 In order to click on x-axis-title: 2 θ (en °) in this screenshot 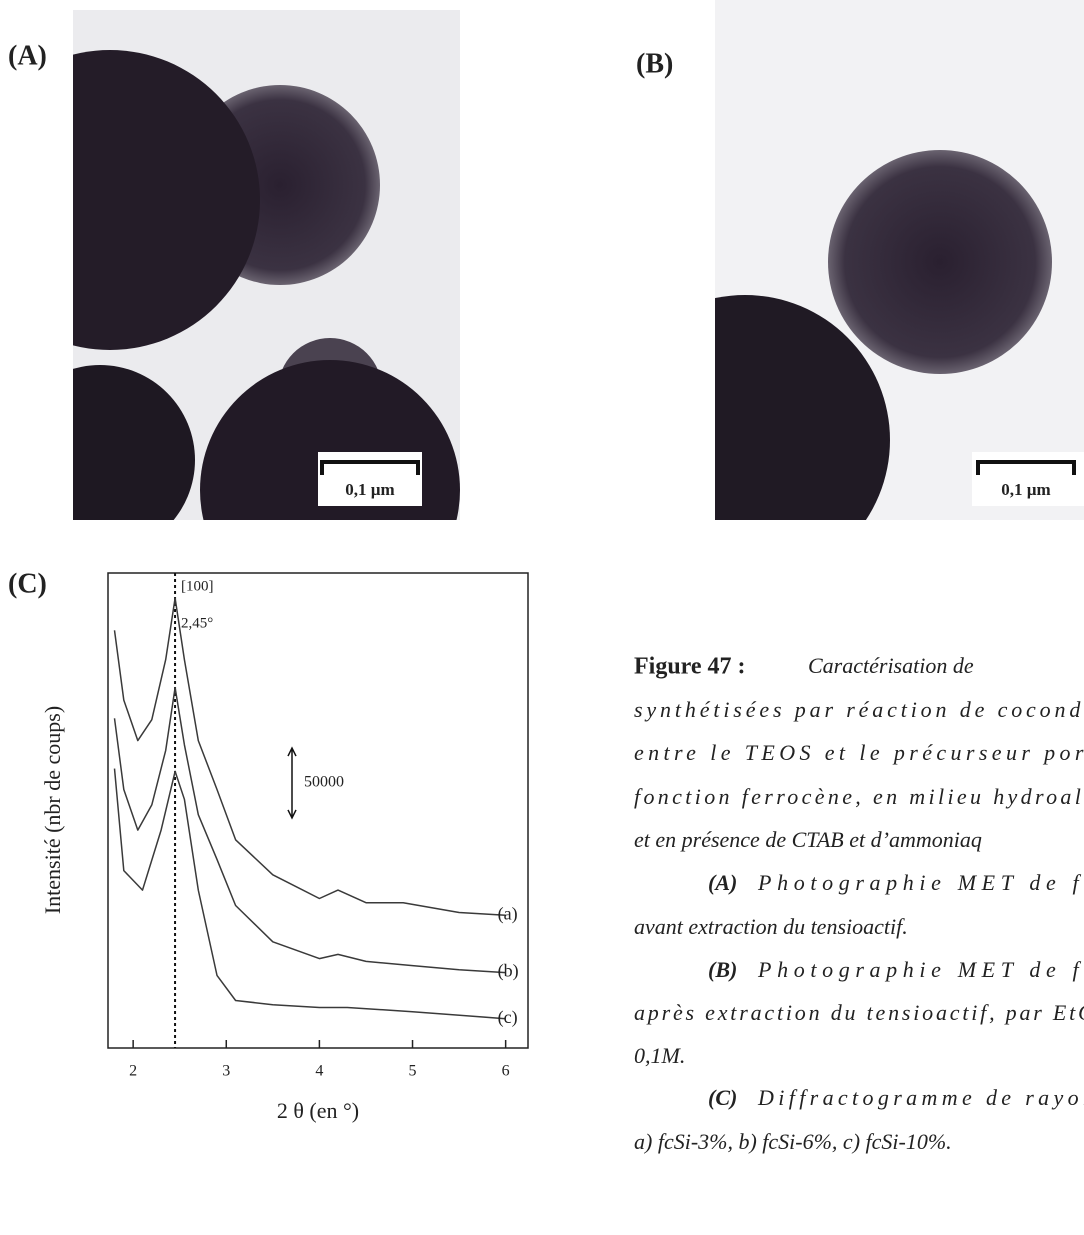, I will do `click(318, 1110)`.